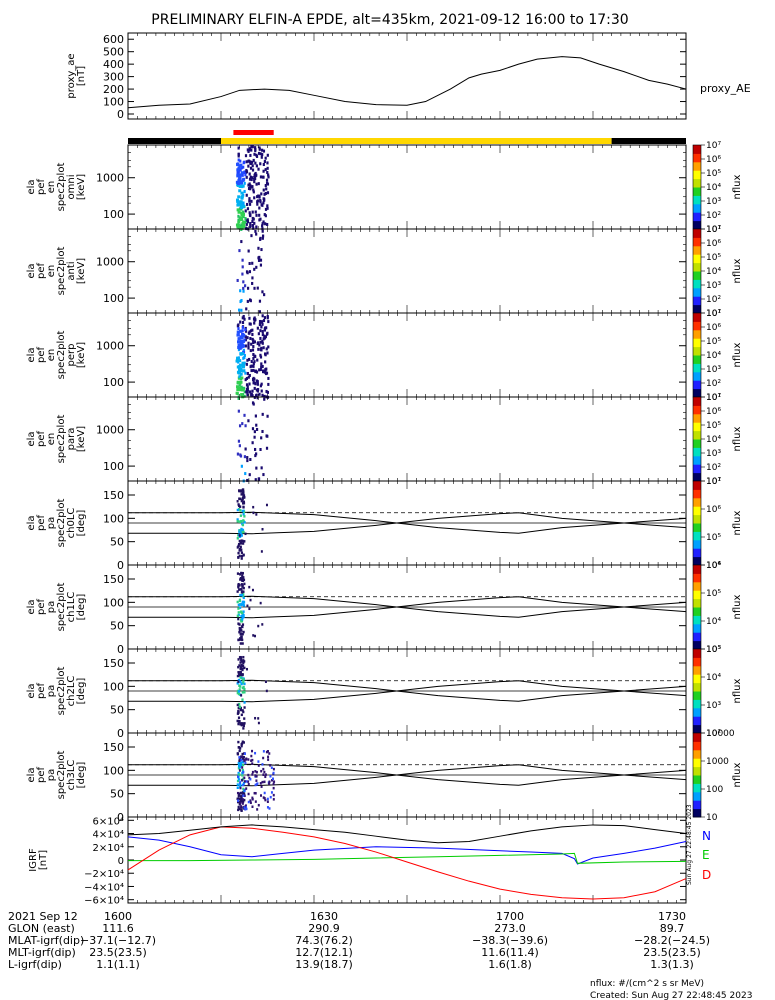 The height and width of the screenshot is (1000, 775). I want to click on ephemeris-cell: 1.1(1.1), so click(118, 964).